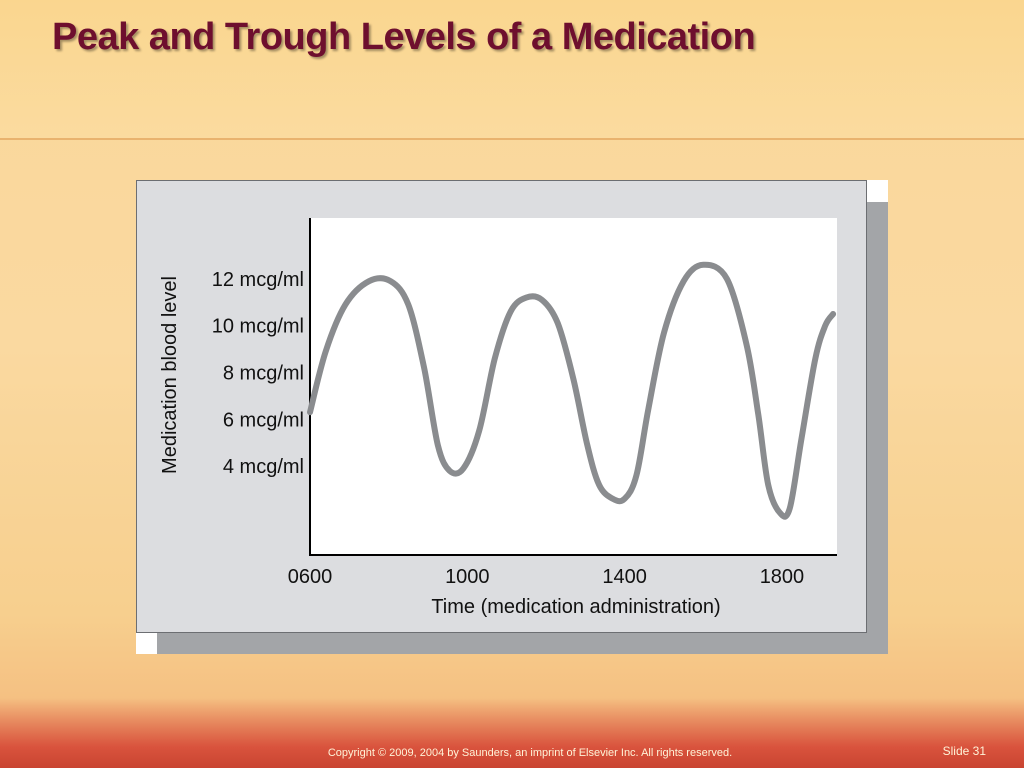  I want to click on y-axis-label: Medication blood level, so click(170, 375).